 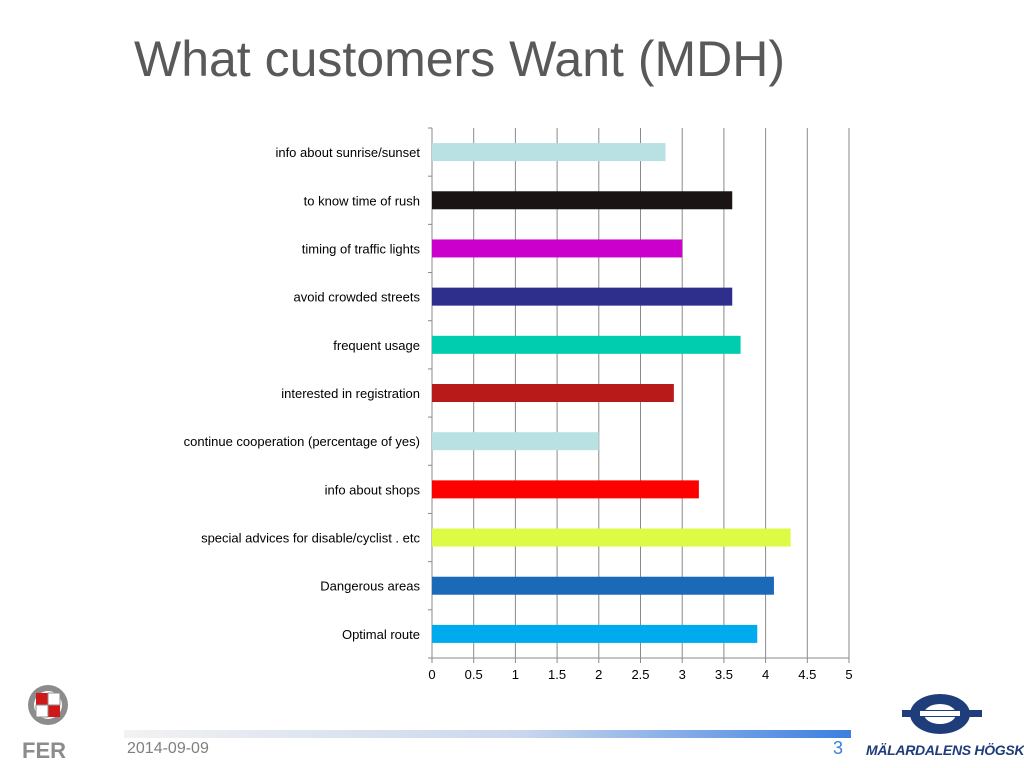 What do you see at coordinates (370, 586) in the screenshot?
I see `category-label: Dangerous areas` at bounding box center [370, 586].